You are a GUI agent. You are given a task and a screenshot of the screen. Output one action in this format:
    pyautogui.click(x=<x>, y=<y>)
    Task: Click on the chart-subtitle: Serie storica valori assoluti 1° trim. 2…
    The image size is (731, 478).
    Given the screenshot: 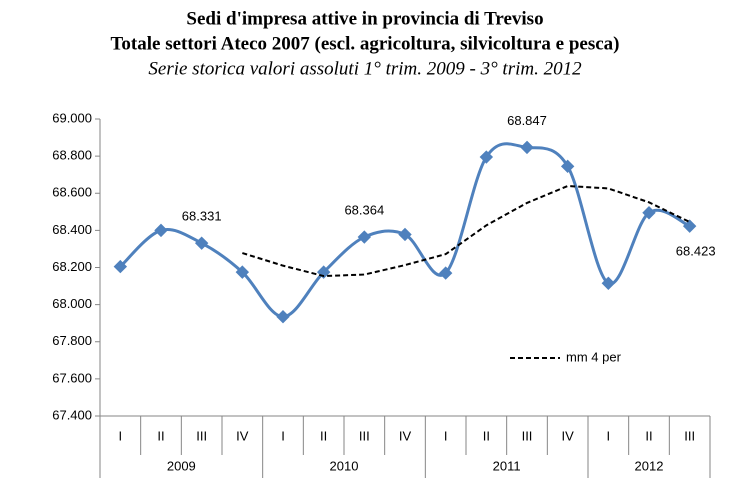 What is the action you would take?
    pyautogui.click(x=365, y=68)
    